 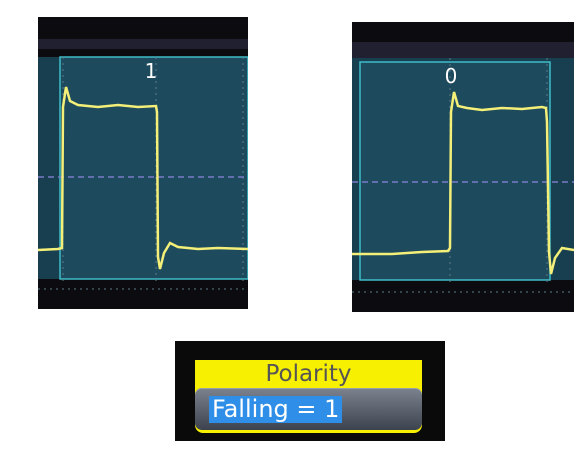 I want to click on signal-trace-left, so click(x=143, y=178).